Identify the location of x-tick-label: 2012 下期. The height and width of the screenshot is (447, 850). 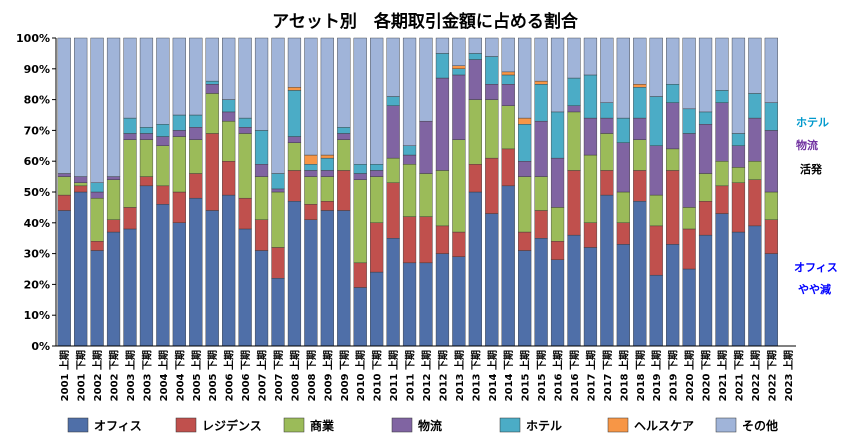
(442, 375).